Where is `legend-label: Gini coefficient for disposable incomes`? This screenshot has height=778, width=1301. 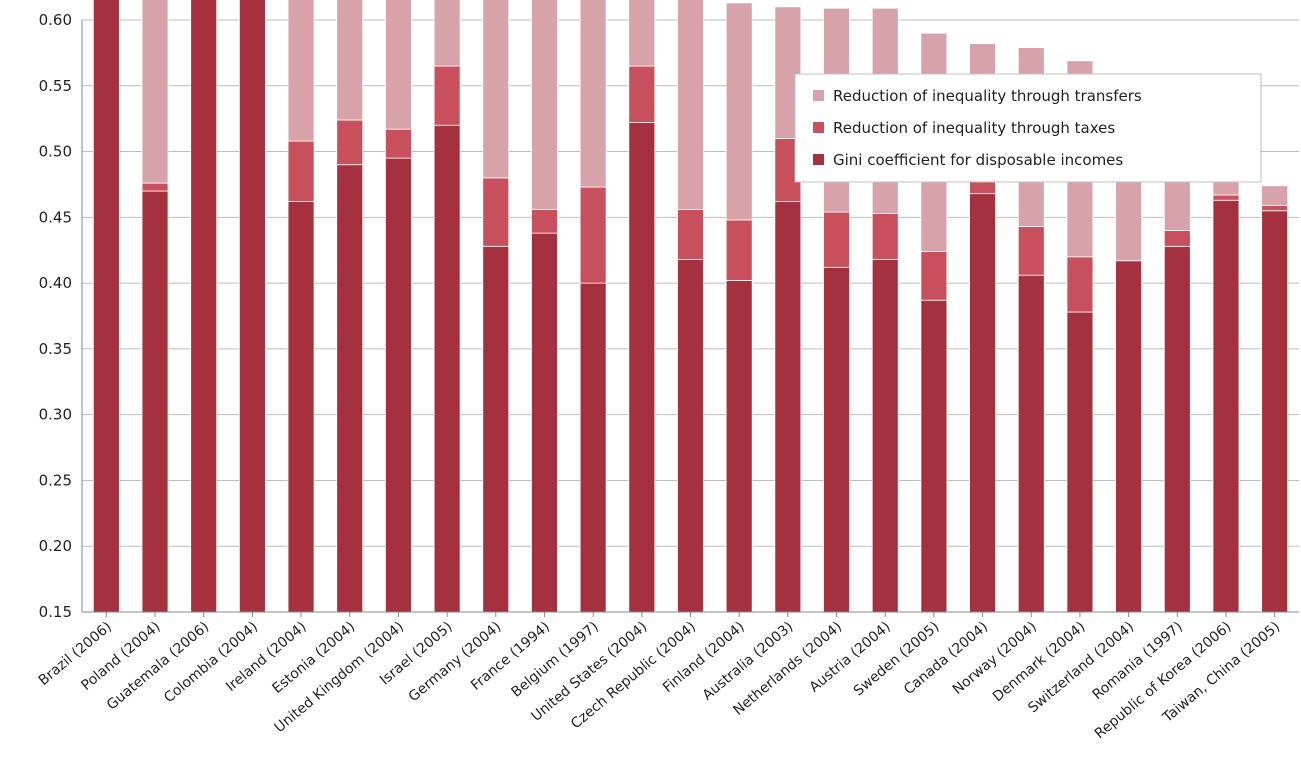 legend-label: Gini coefficient for disposable incomes is located at coordinates (978, 160).